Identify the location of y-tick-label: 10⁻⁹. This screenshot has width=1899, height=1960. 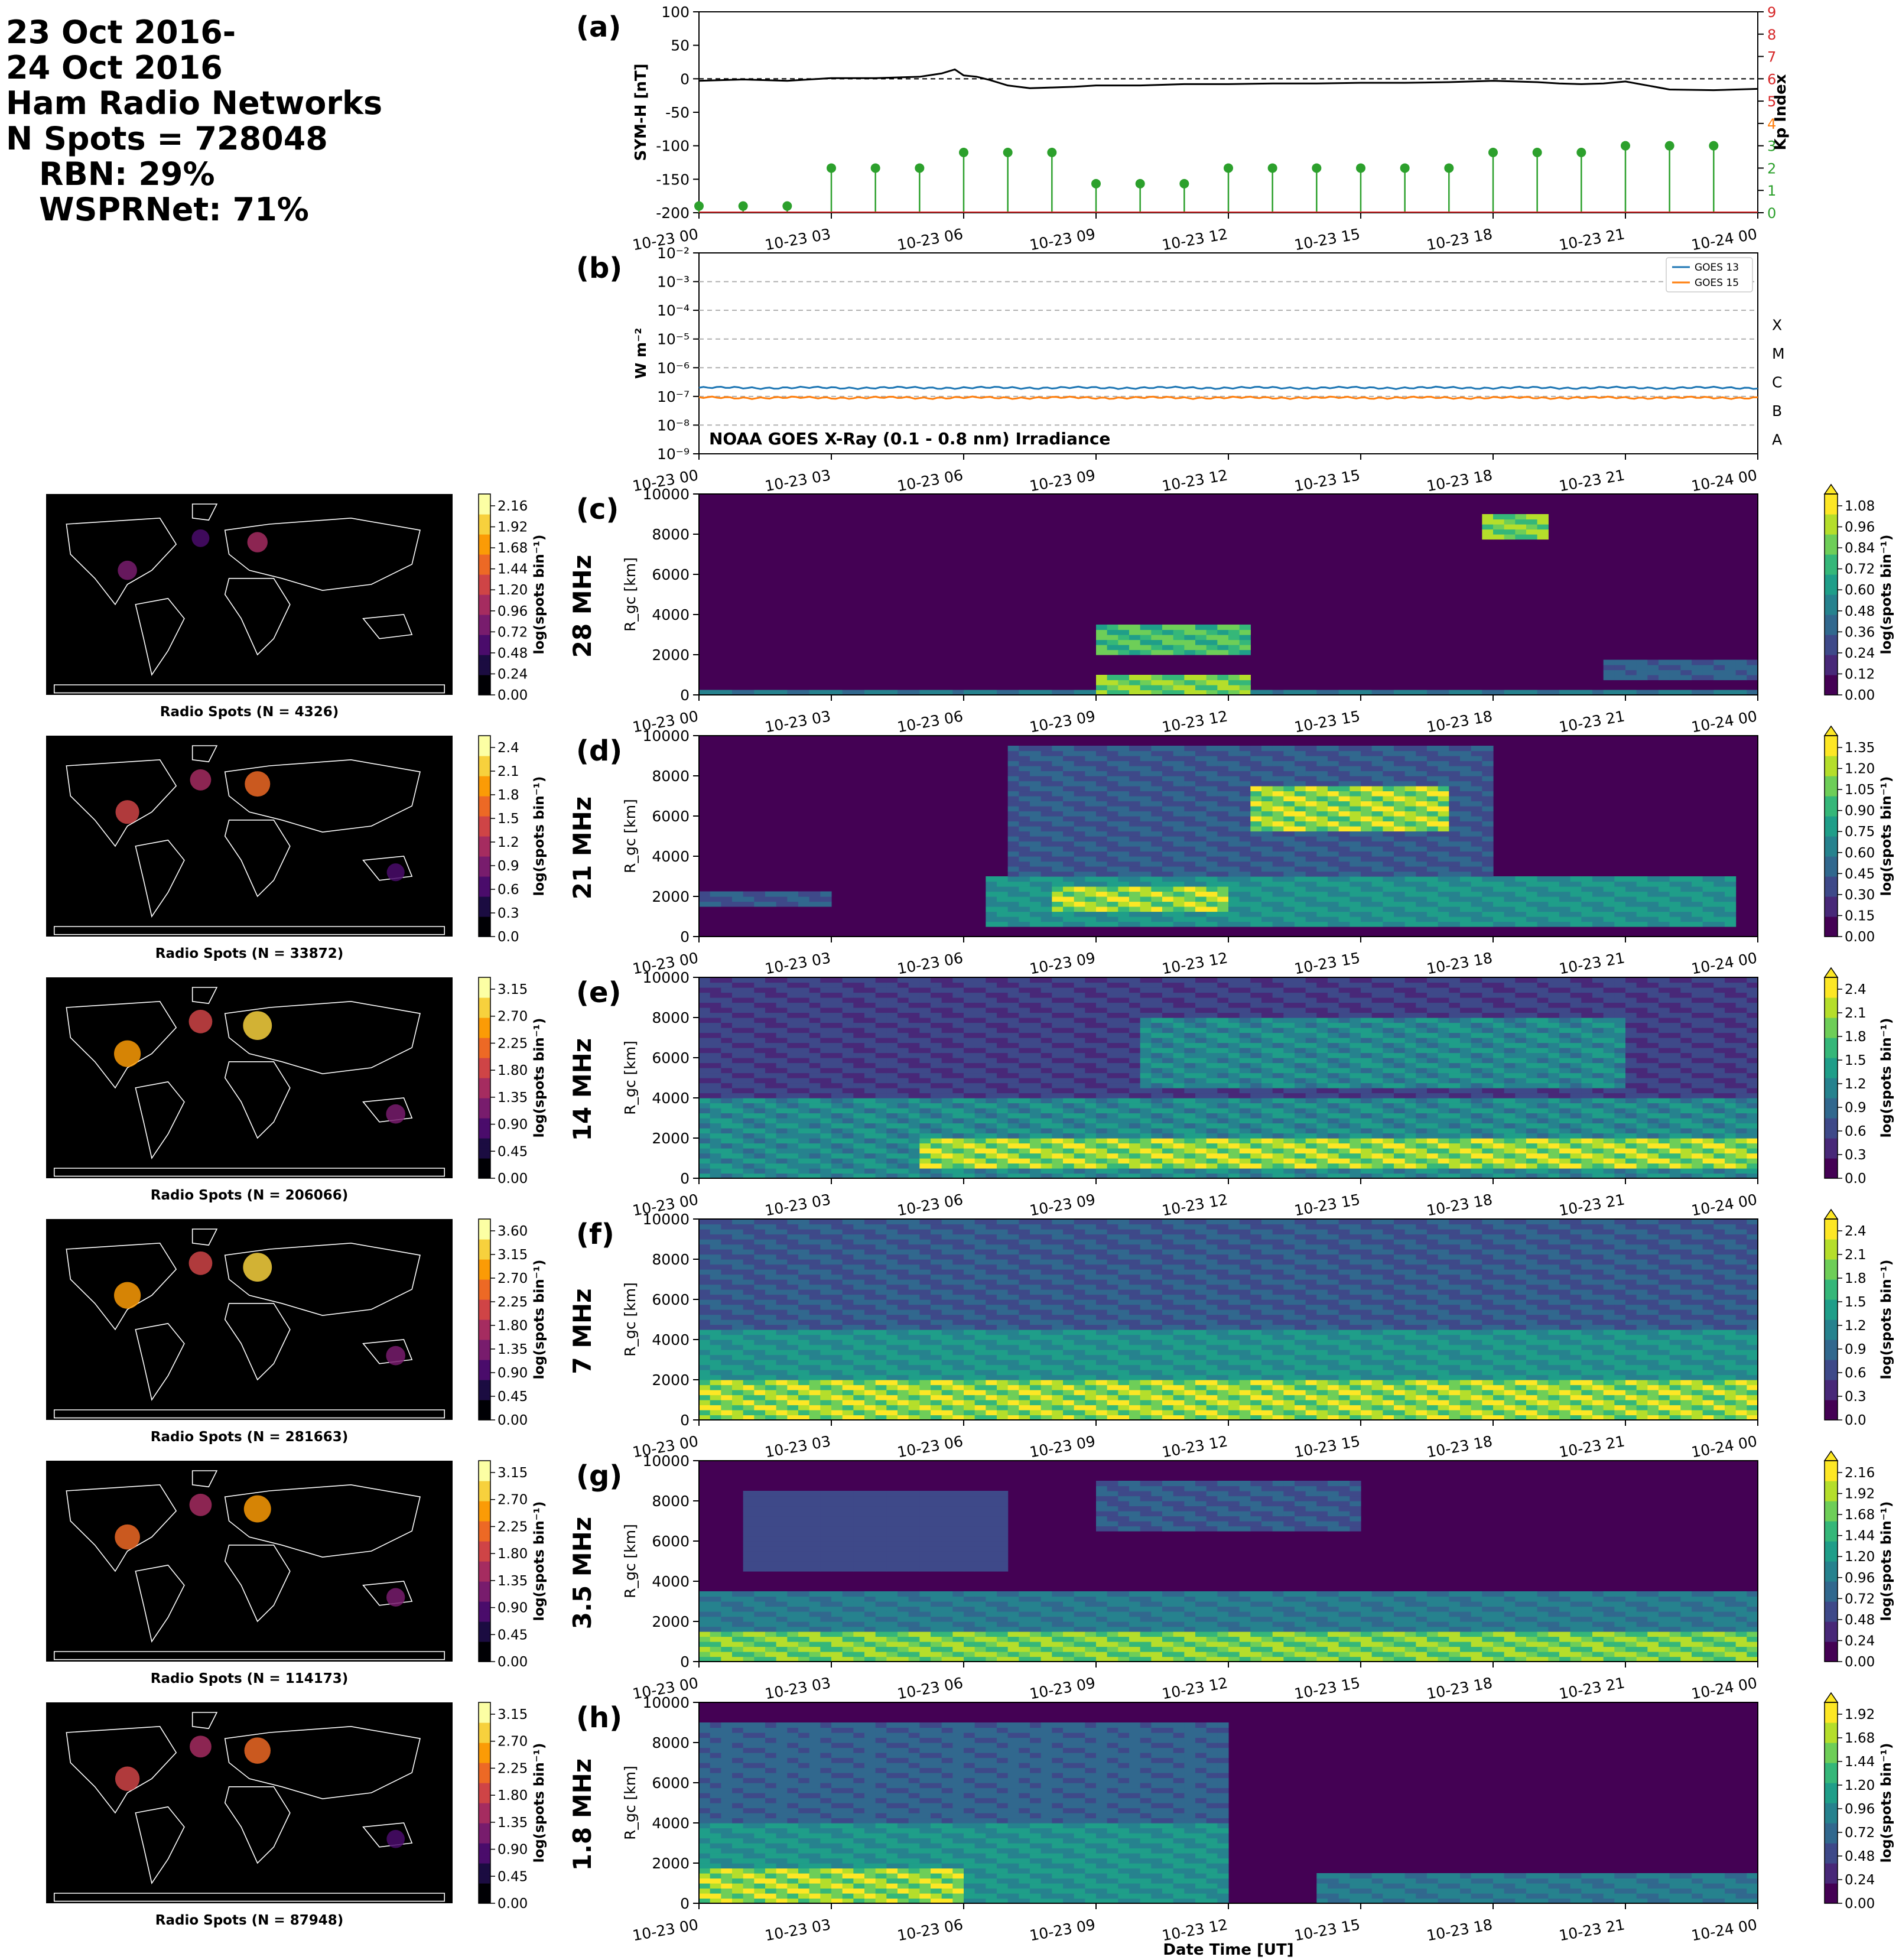
(673, 454).